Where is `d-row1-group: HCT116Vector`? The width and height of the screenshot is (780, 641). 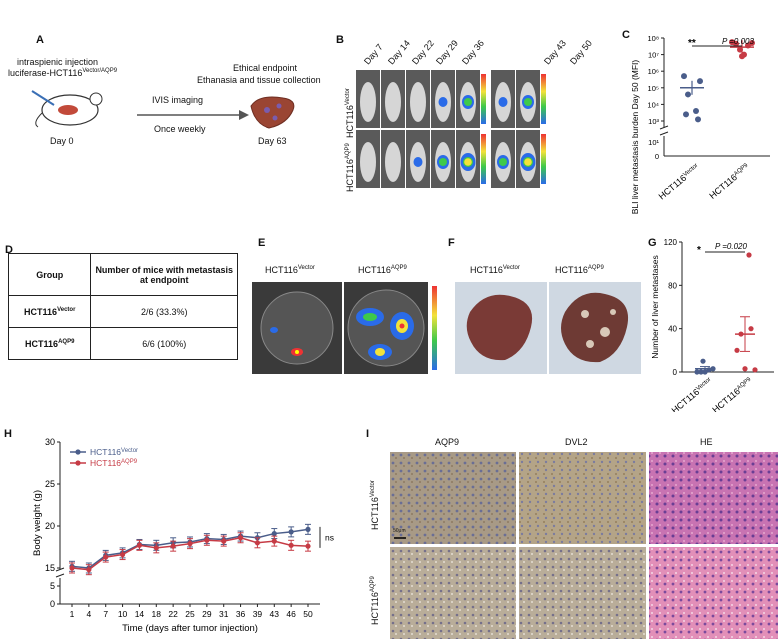 d-row1-group: HCT116Vector is located at coordinates (49, 311).